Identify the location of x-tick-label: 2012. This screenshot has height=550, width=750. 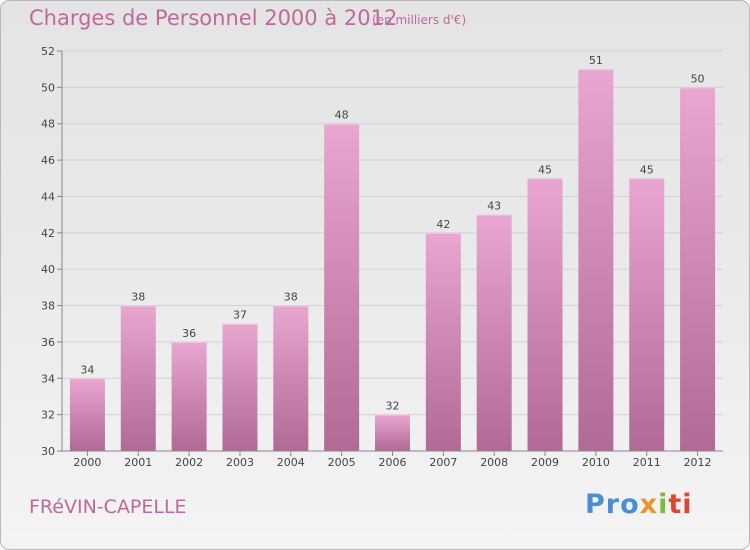
(698, 462).